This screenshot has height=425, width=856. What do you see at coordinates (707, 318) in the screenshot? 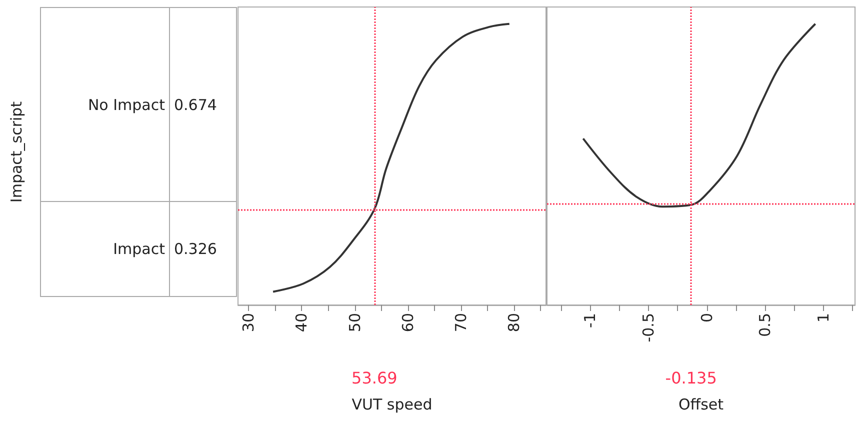
I see `x-tick-label: 0` at bounding box center [707, 318].